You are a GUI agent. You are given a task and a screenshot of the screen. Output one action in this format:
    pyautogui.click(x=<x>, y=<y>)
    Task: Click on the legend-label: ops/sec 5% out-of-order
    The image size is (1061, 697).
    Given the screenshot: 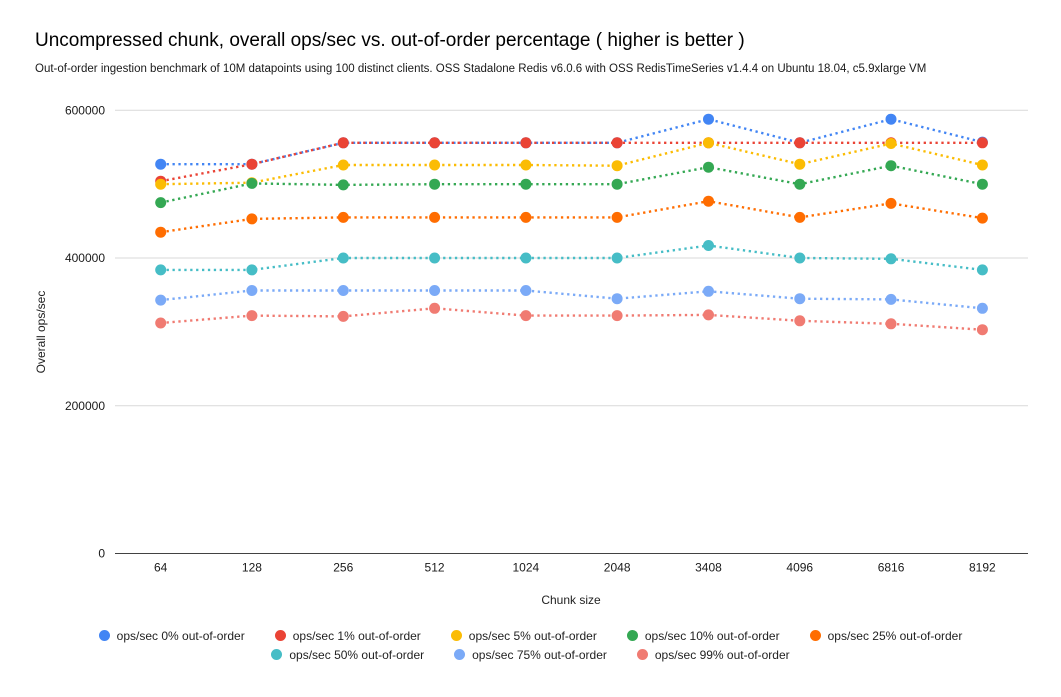 What is the action you would take?
    pyautogui.click(x=532, y=635)
    